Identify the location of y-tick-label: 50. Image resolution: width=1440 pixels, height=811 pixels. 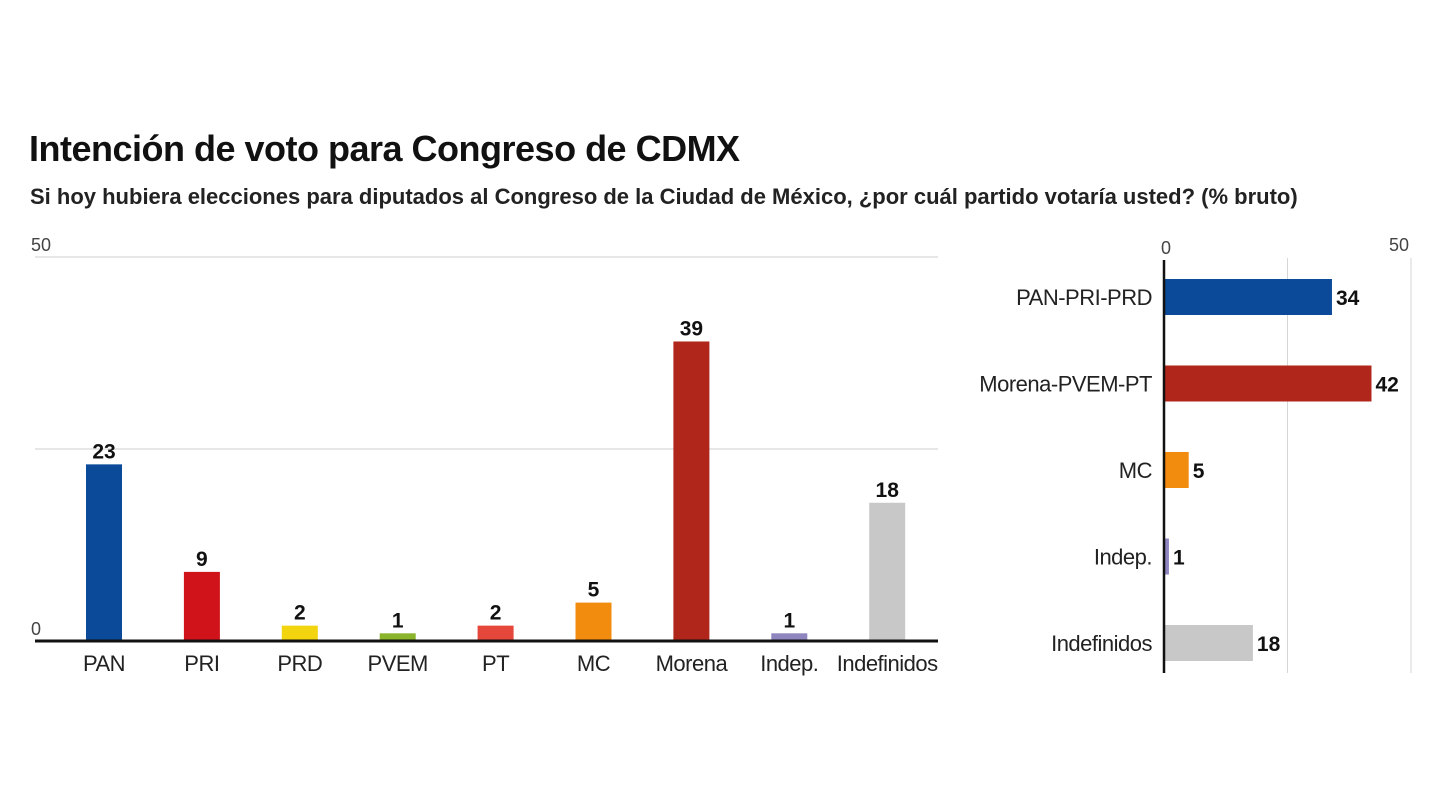
(41, 245).